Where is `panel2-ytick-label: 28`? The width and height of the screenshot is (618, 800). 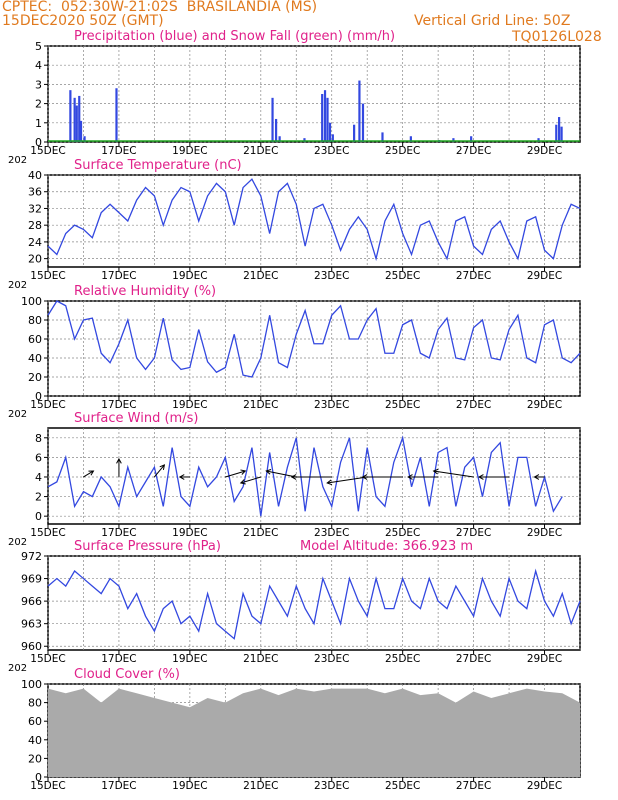 panel2-ytick-label: 28 is located at coordinates (35, 225).